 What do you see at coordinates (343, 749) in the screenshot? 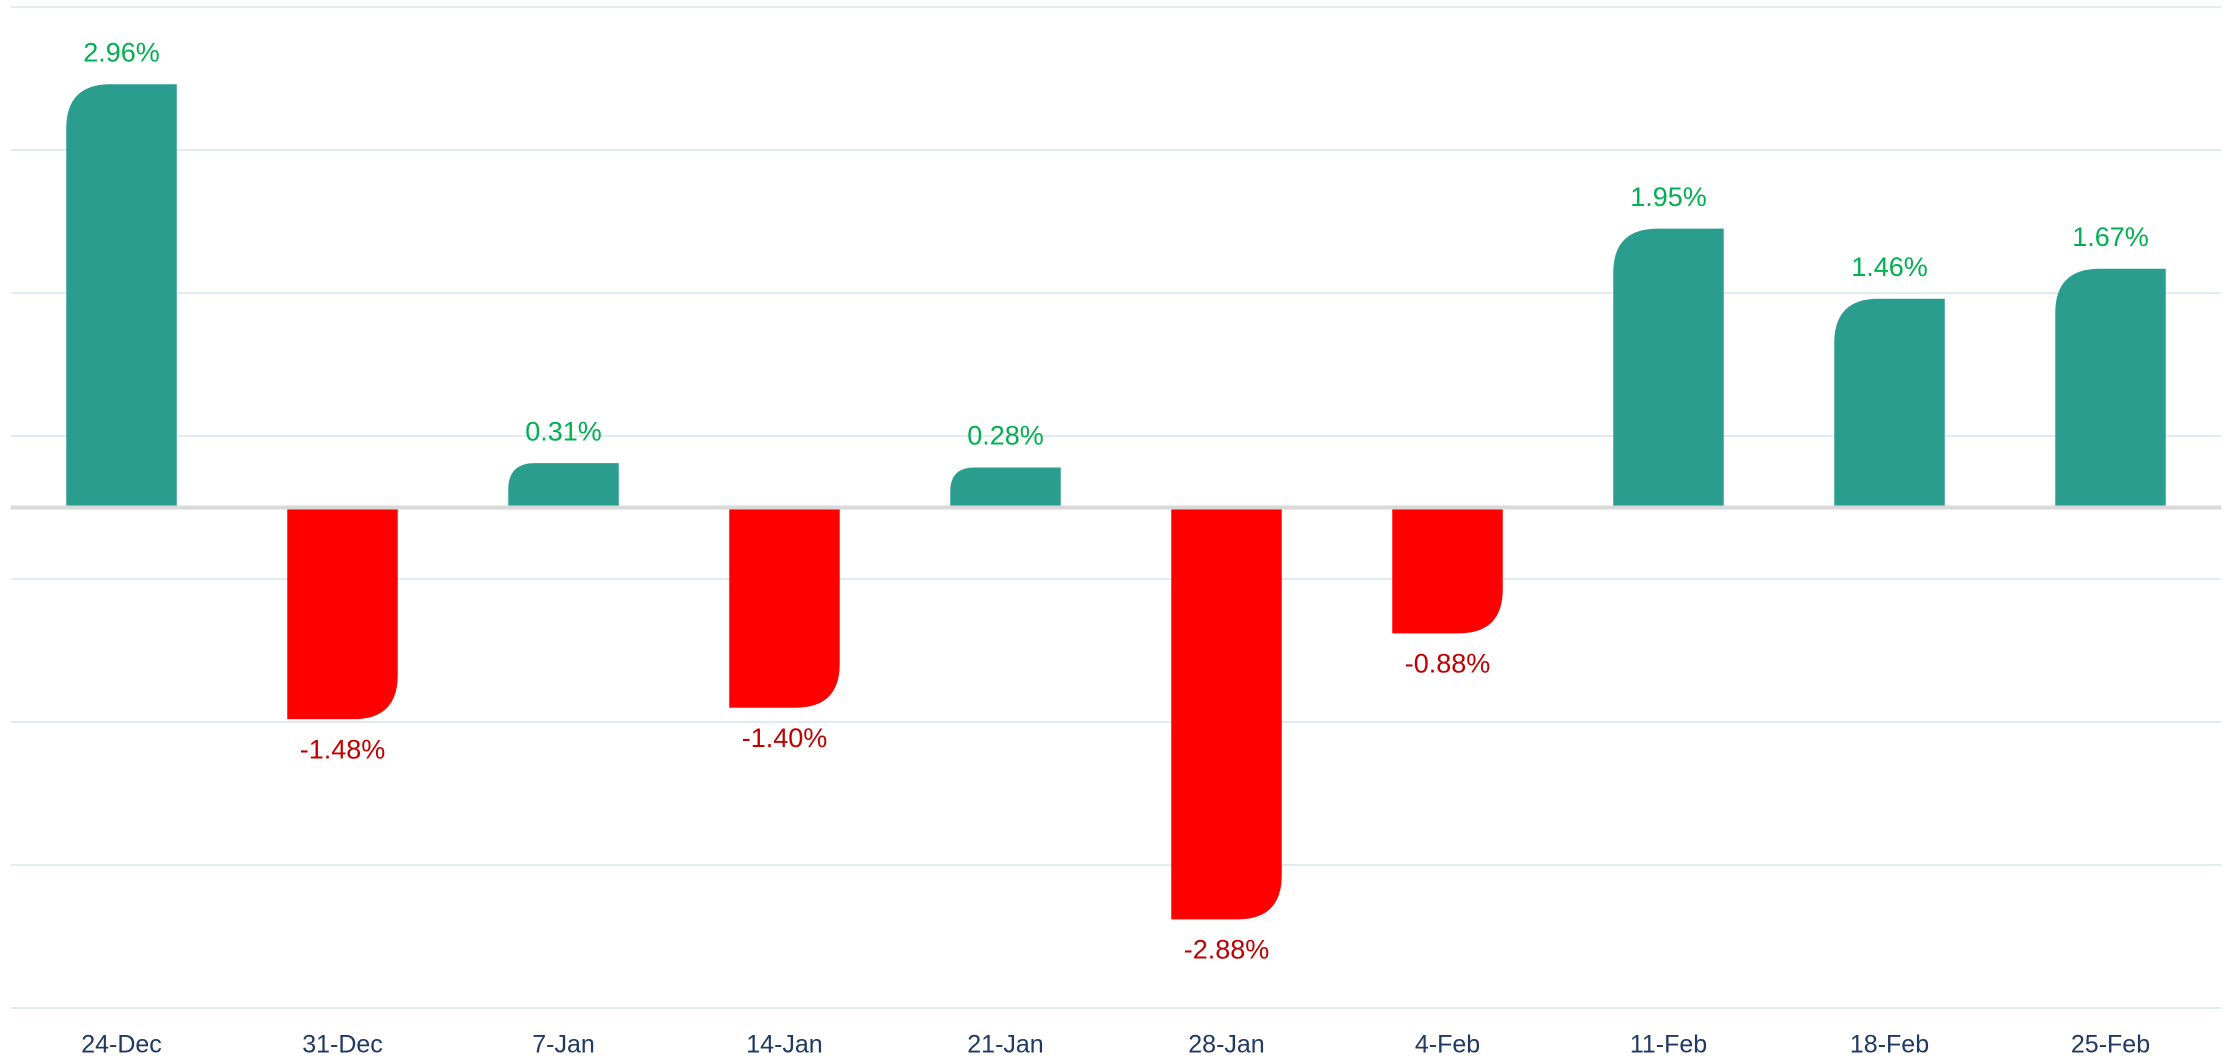
I see `data-label: -1.48%` at bounding box center [343, 749].